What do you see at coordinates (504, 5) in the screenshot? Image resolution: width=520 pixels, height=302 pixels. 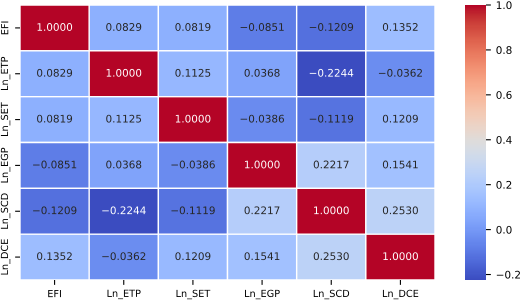 I see `color-bar-label: 1.0` at bounding box center [504, 5].